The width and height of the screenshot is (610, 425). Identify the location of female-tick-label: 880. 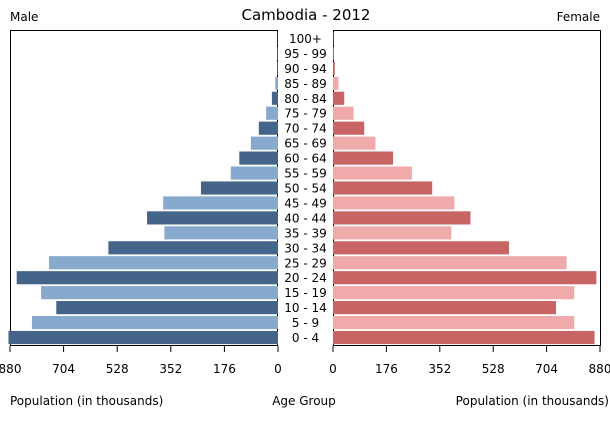
(599, 369).